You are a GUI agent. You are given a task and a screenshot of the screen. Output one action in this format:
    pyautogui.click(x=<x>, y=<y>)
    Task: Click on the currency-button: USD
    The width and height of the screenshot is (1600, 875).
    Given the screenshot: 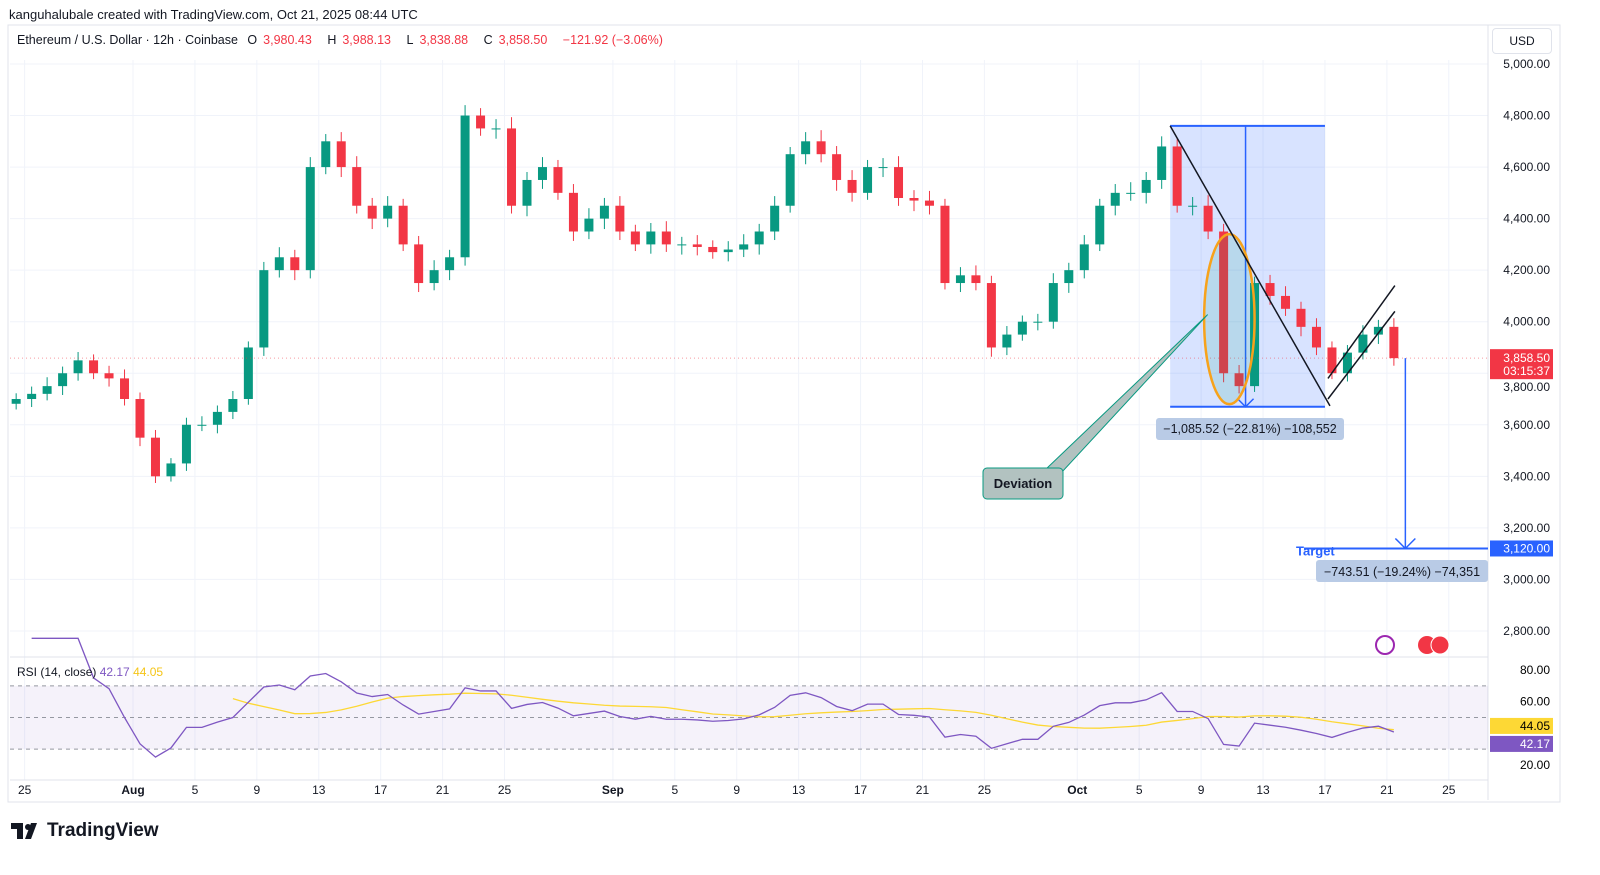 What is the action you would take?
    pyautogui.click(x=1522, y=41)
    